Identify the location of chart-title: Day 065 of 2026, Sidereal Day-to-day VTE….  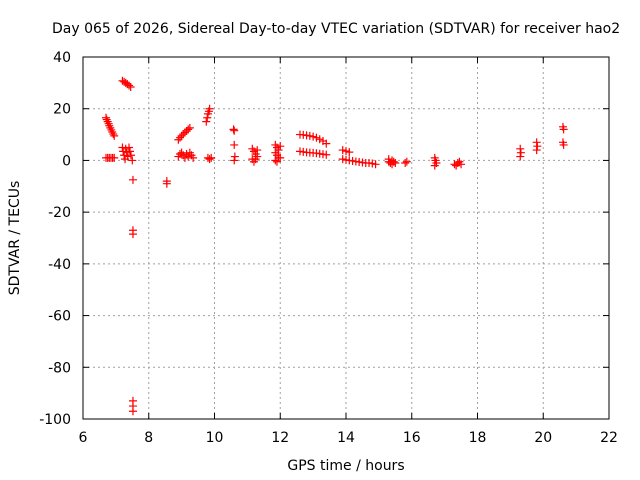
(336, 29).